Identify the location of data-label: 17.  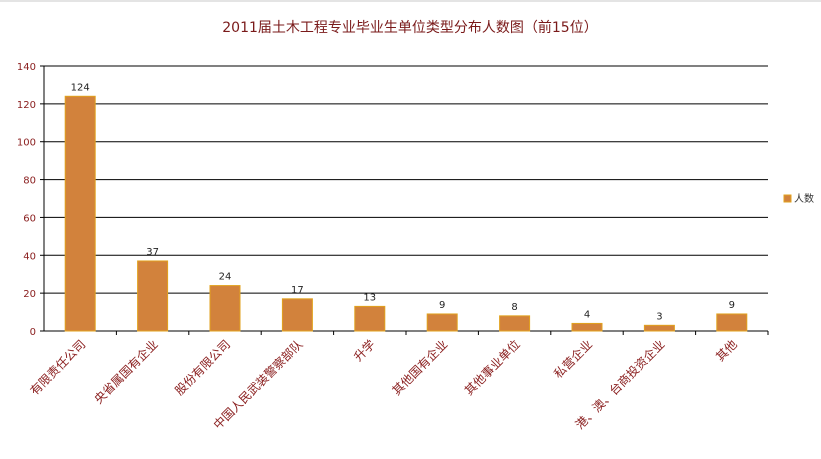
(297, 290).